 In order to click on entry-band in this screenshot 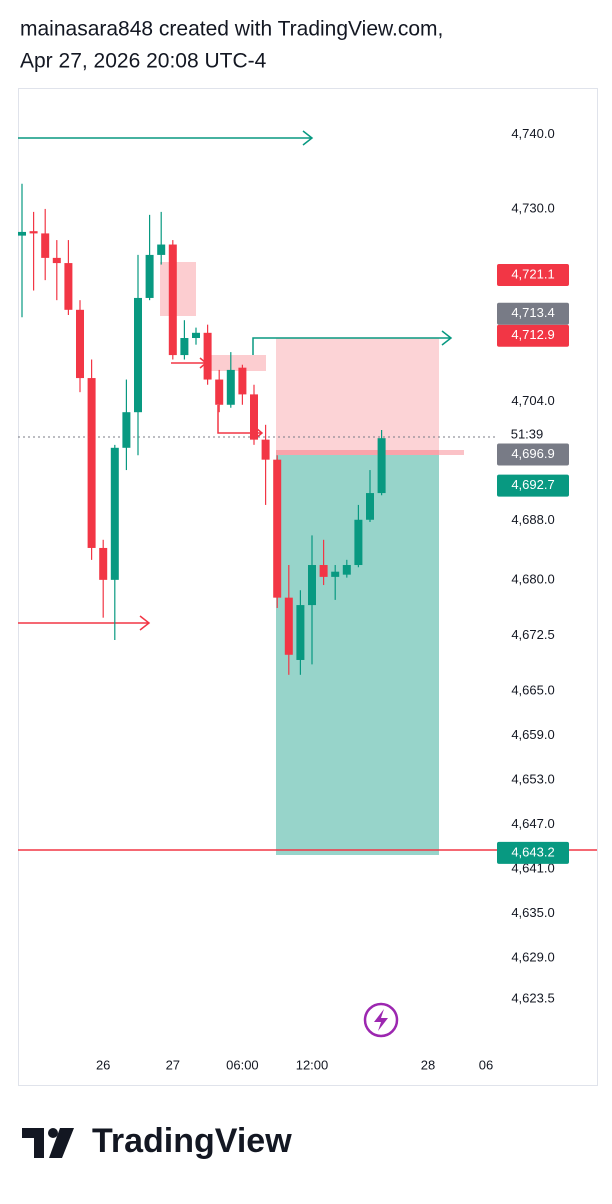, I will do `click(370, 452)`.